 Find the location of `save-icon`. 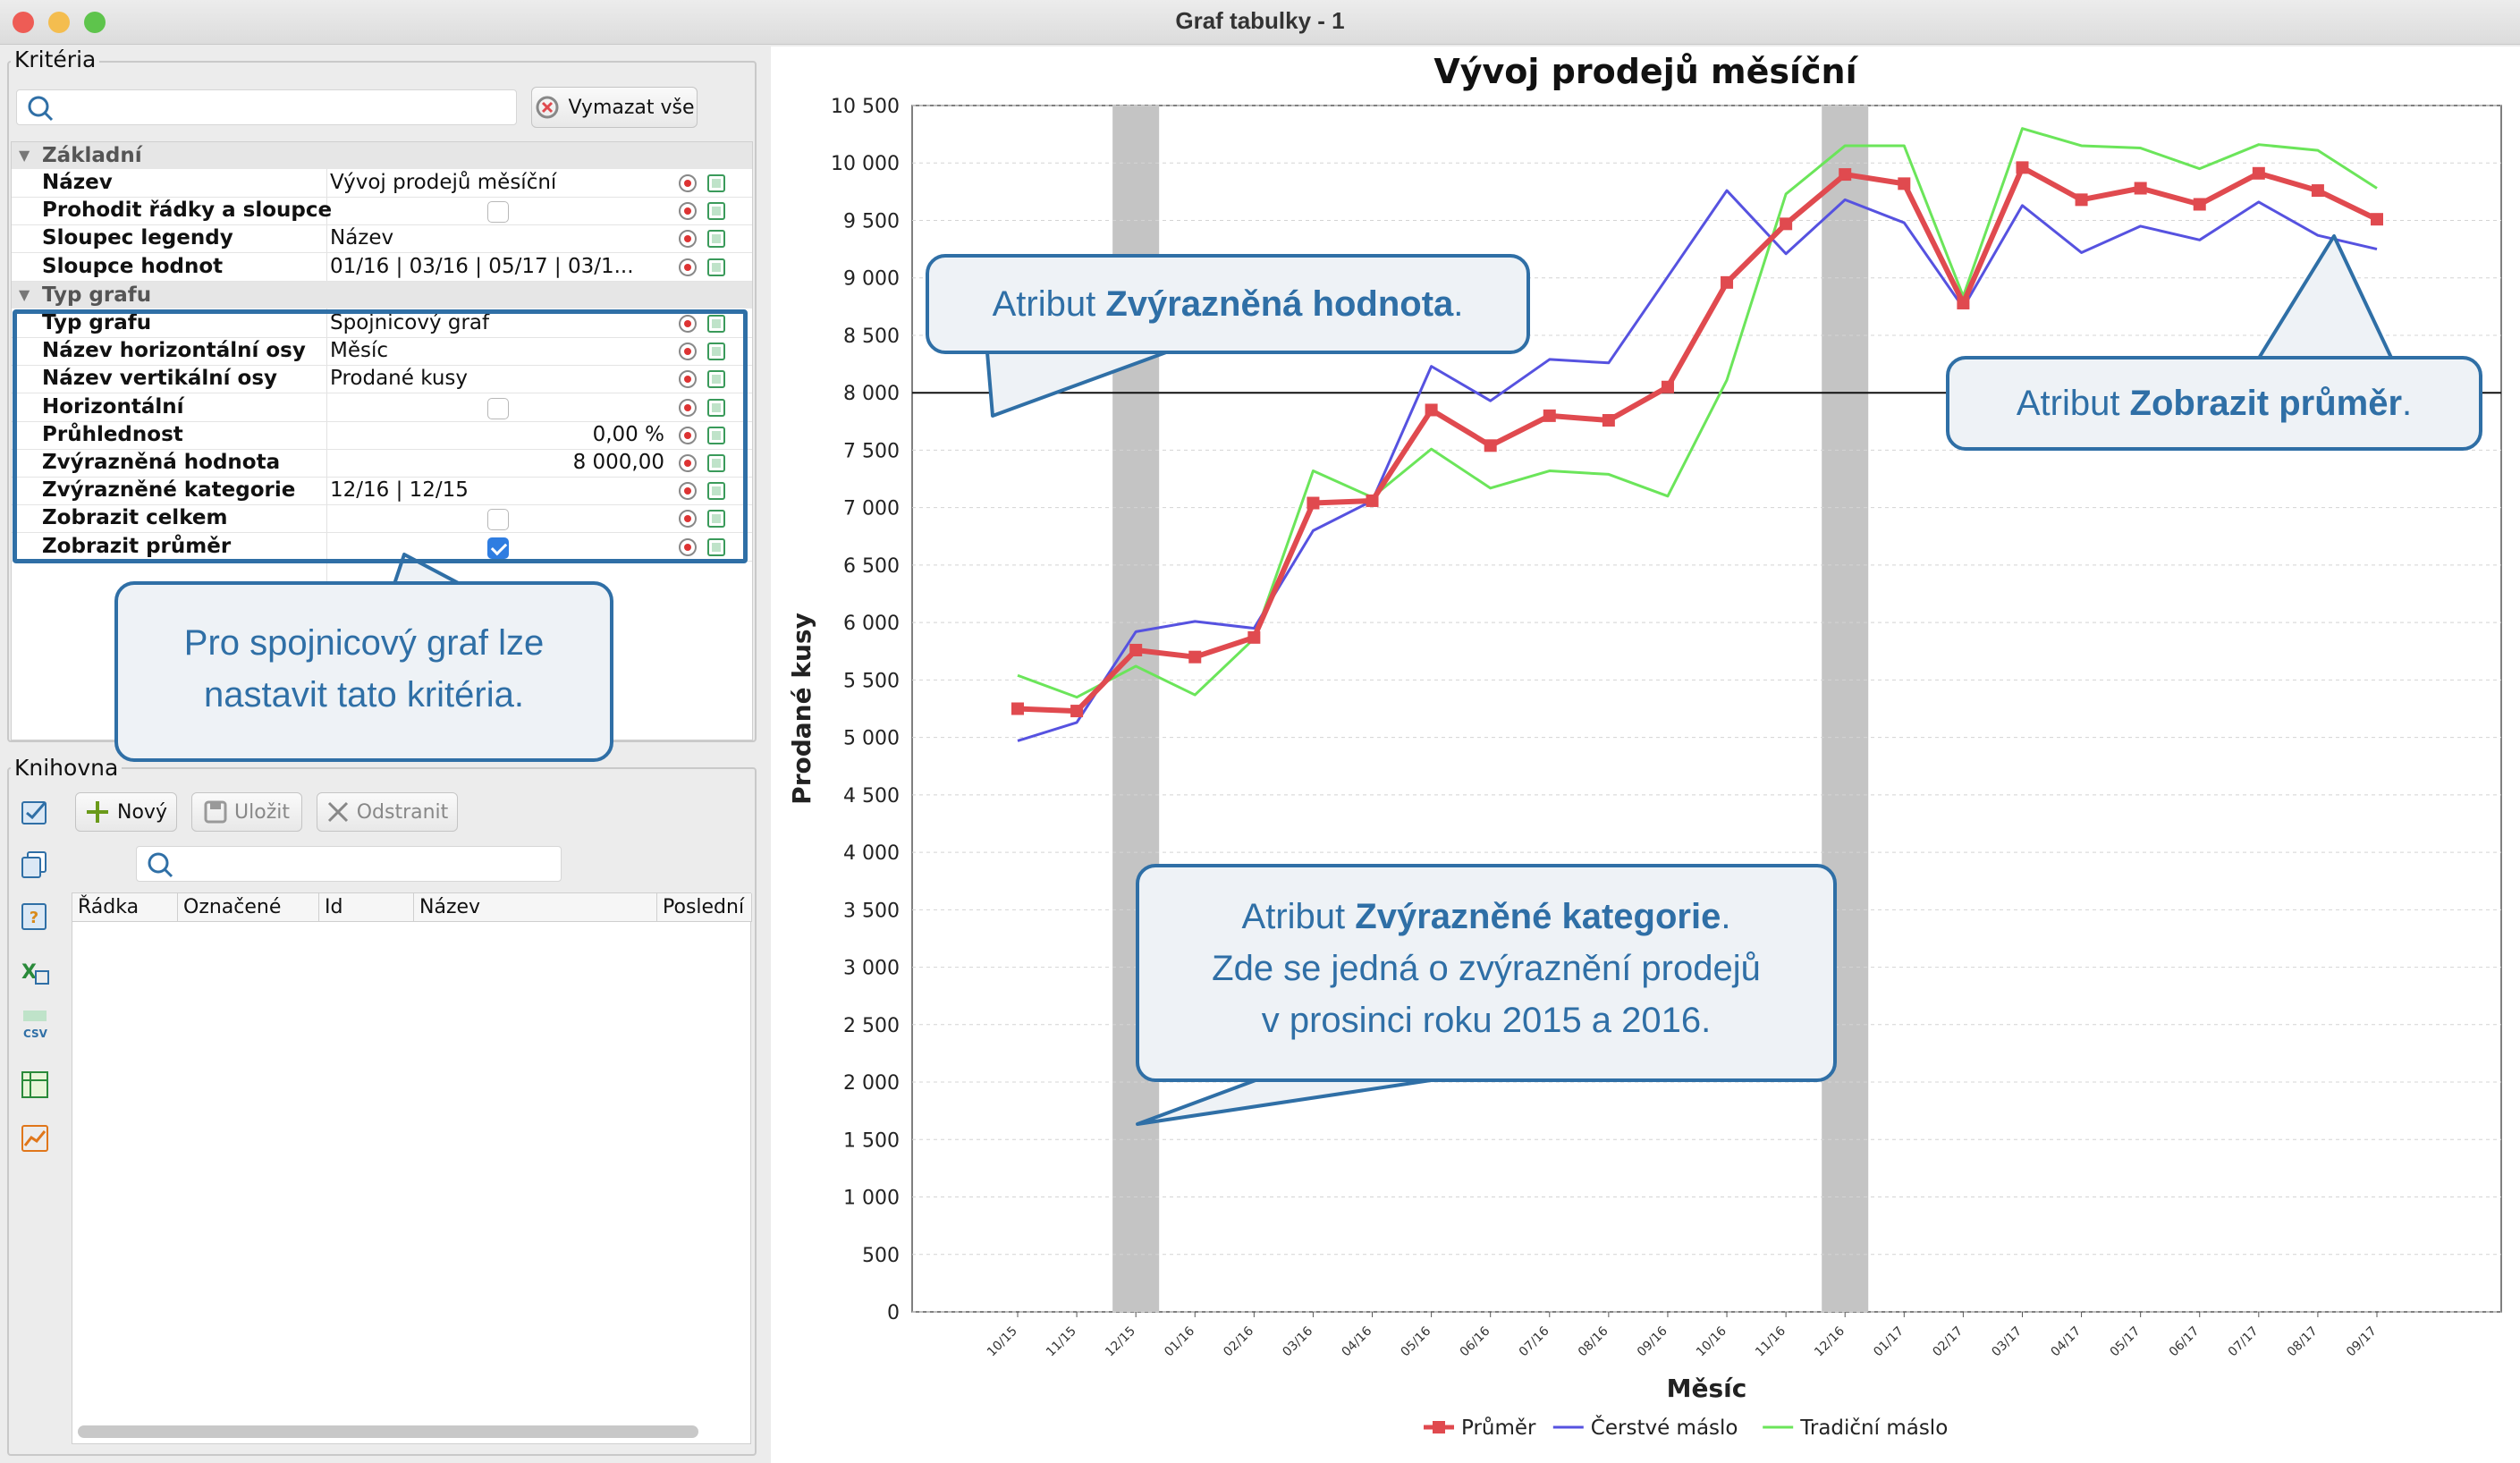

save-icon is located at coordinates (215, 812).